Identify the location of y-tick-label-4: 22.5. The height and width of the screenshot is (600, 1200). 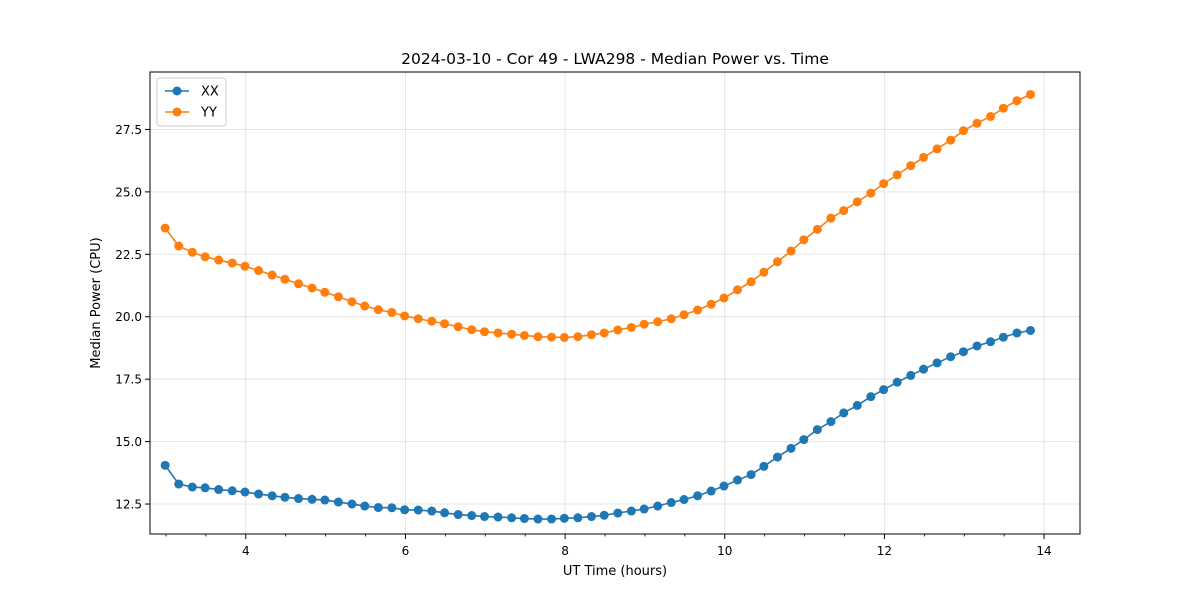
(128, 255).